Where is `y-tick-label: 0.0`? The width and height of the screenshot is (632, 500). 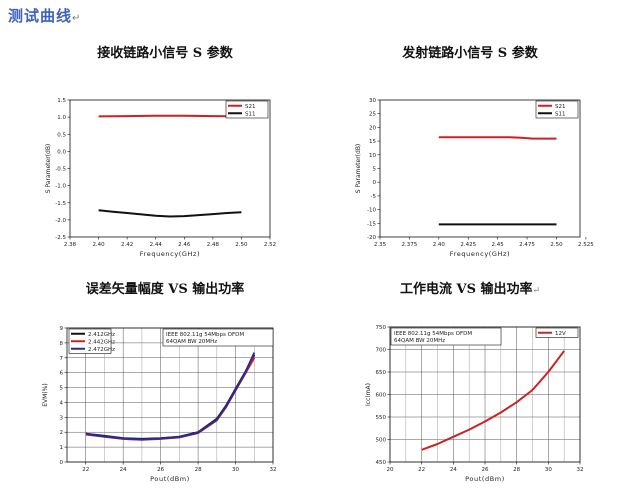 y-tick-label: 0.0 is located at coordinates (61, 152).